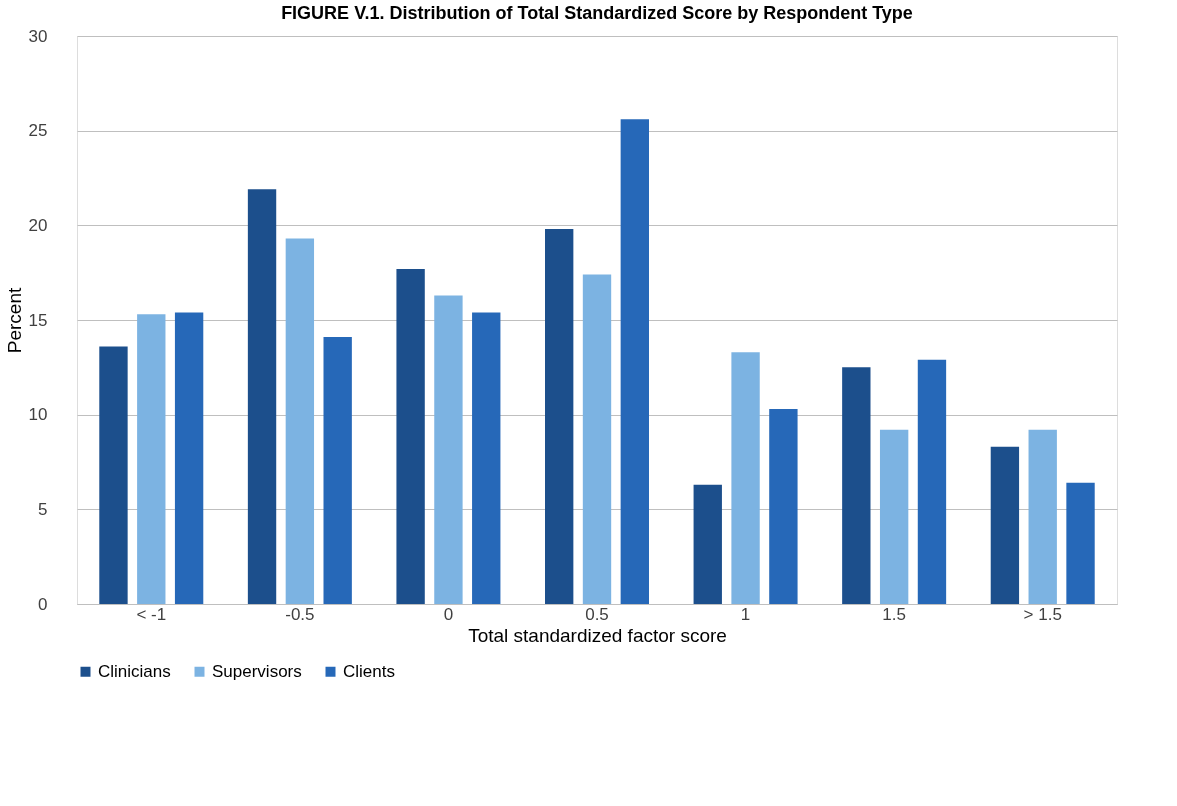 The image size is (1177, 806). Describe the element at coordinates (38, 320) in the screenshot. I see `y-tick-label: 15` at that location.